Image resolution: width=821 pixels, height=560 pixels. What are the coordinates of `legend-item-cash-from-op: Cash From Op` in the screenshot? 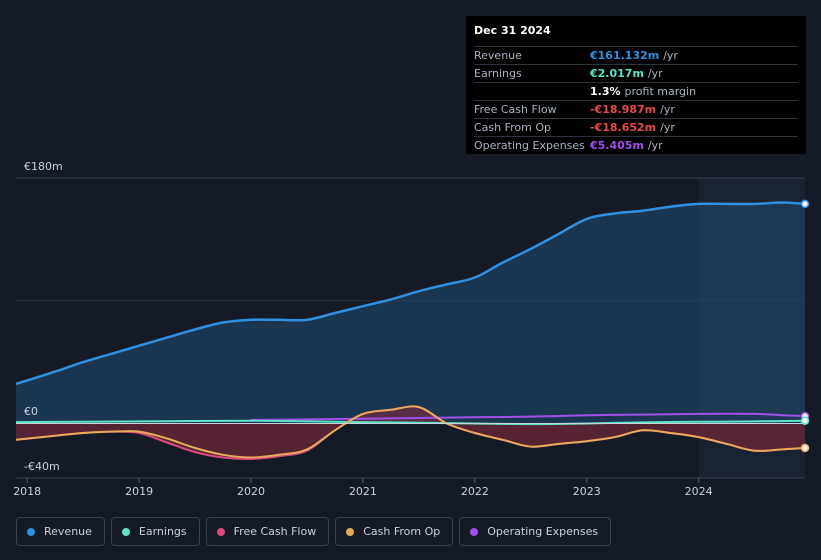 It's located at (394, 531).